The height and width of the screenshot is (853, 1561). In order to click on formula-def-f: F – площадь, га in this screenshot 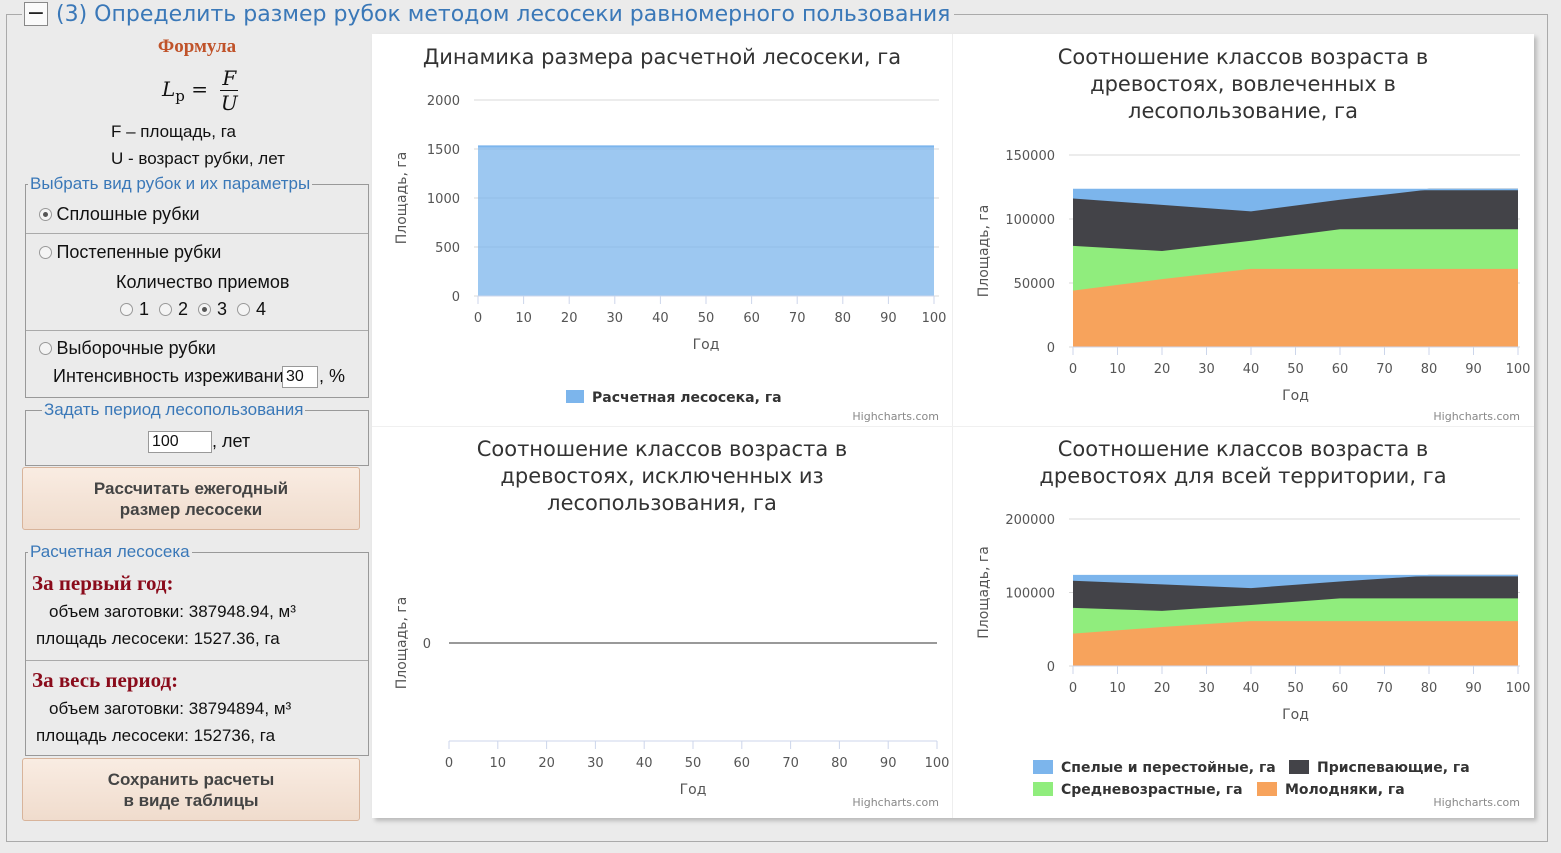, I will do `click(174, 131)`.